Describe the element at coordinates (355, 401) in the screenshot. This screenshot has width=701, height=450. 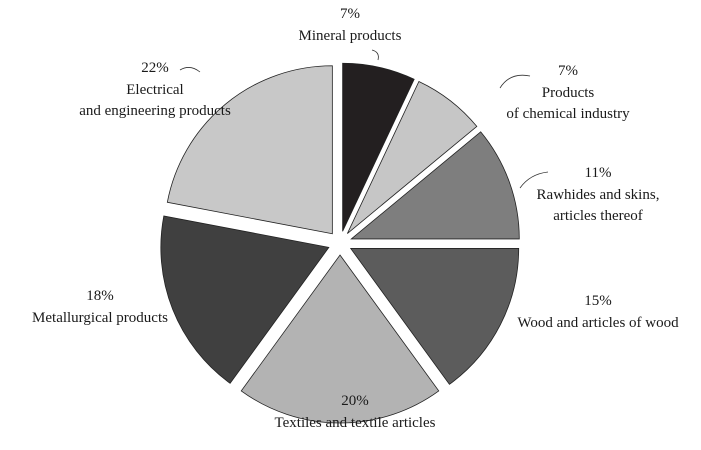
I see `value-label: 20%` at that location.